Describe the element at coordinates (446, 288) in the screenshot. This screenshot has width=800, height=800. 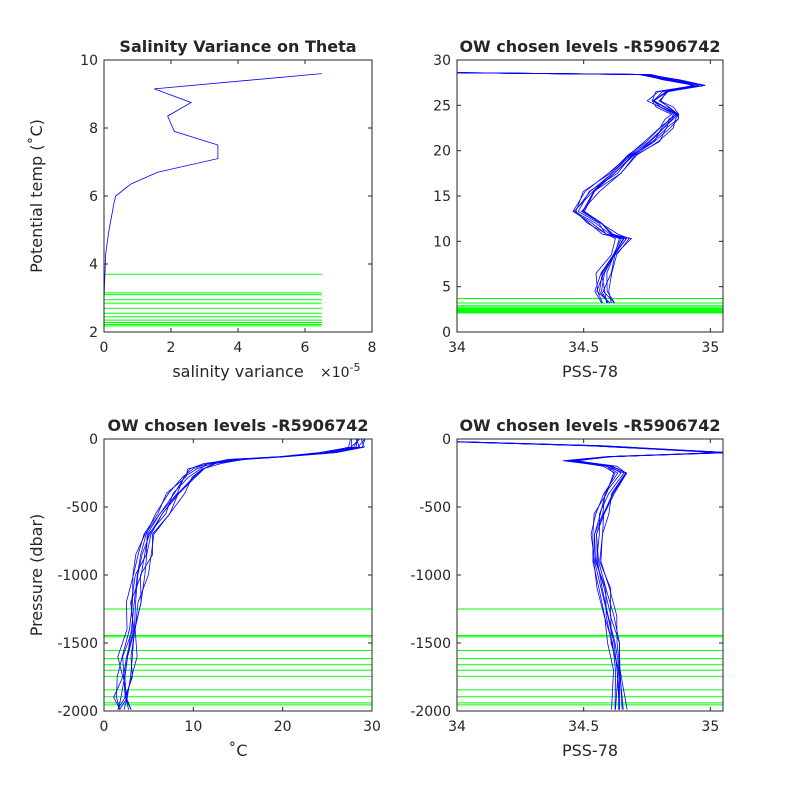
I see `y-tick-label: 5` at that location.